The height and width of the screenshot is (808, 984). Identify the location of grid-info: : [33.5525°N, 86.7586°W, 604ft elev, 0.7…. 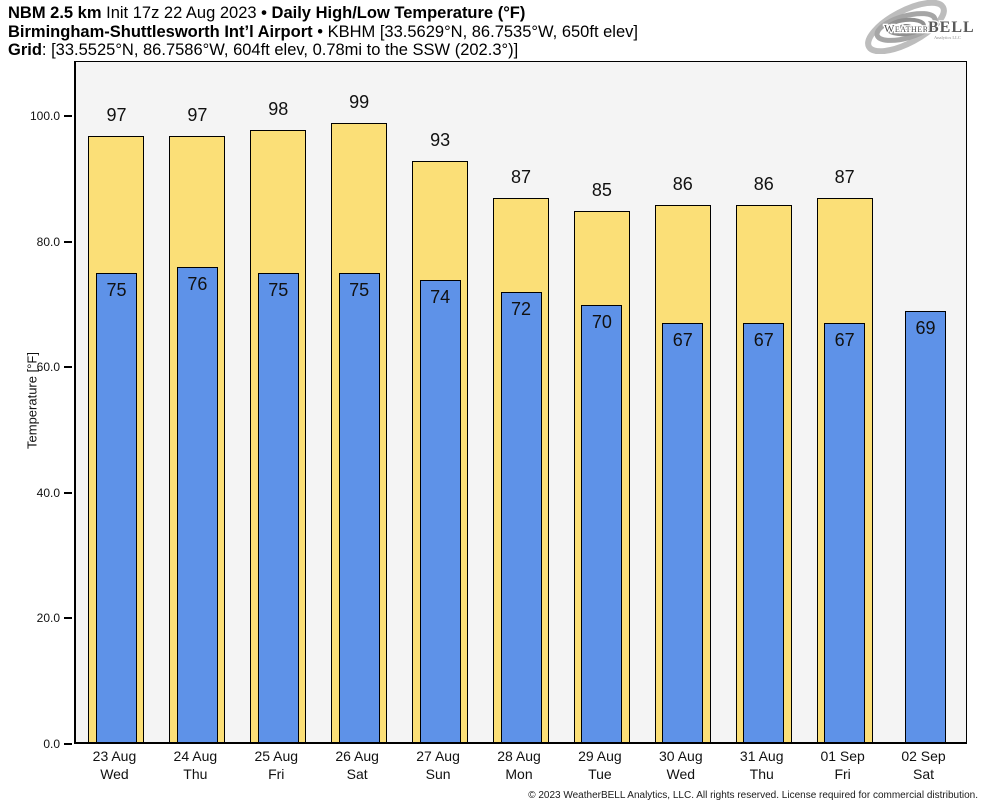
(280, 50).